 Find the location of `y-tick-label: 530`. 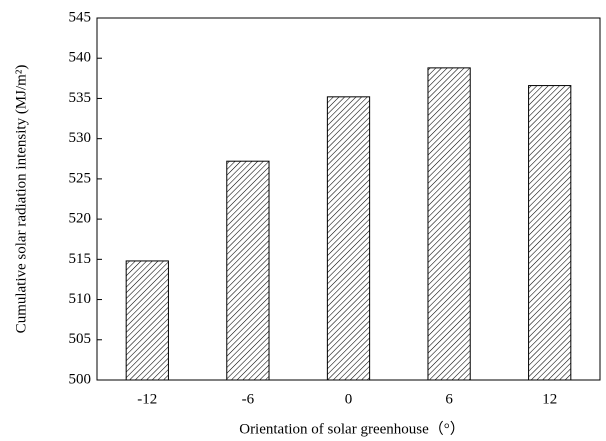

y-tick-label: 530 is located at coordinates (80, 138).